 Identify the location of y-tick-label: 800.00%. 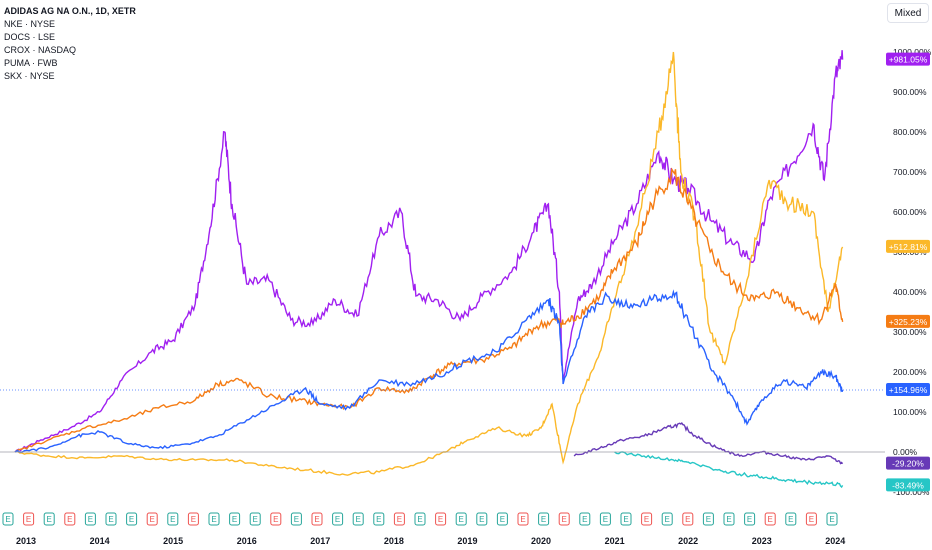
(910, 132).